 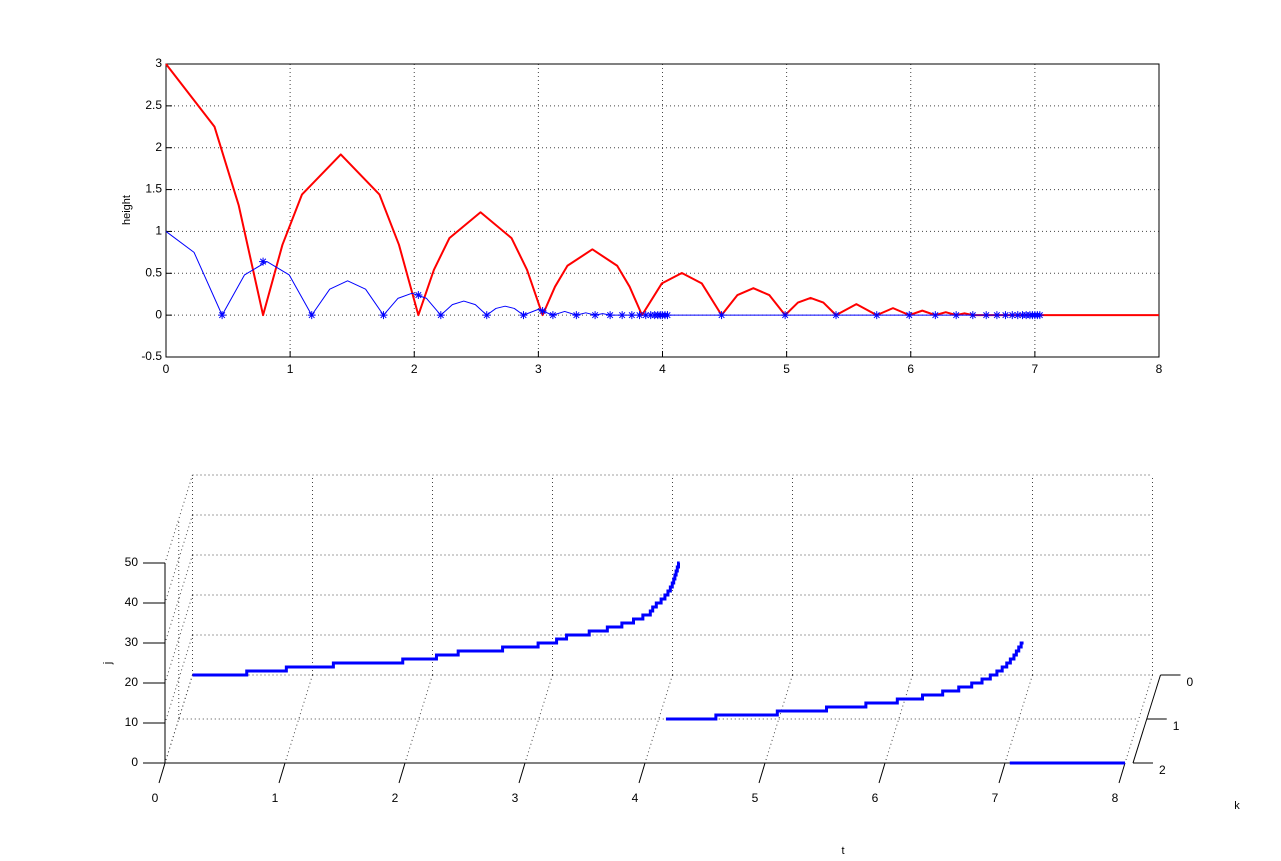 I want to click on y-tick-label: 10, so click(x=132, y=722).